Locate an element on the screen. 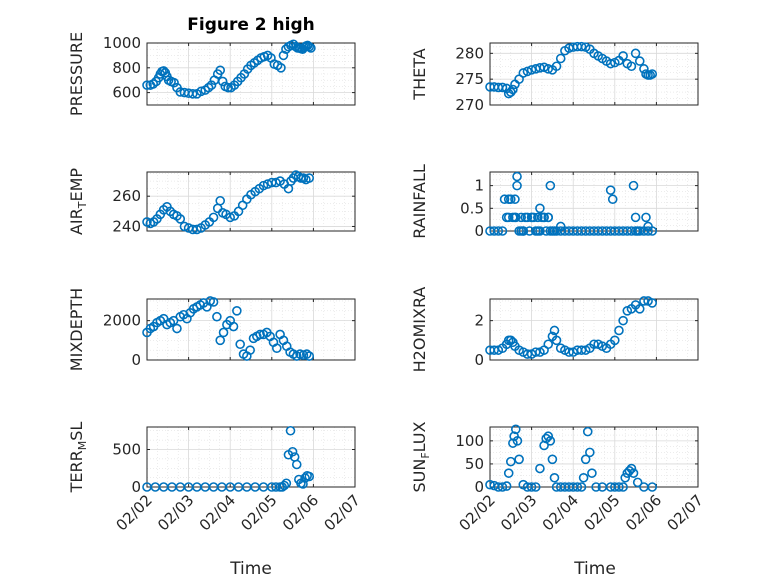 The image size is (778, 583). ylabel: TERRMSL is located at coordinates (78, 458).